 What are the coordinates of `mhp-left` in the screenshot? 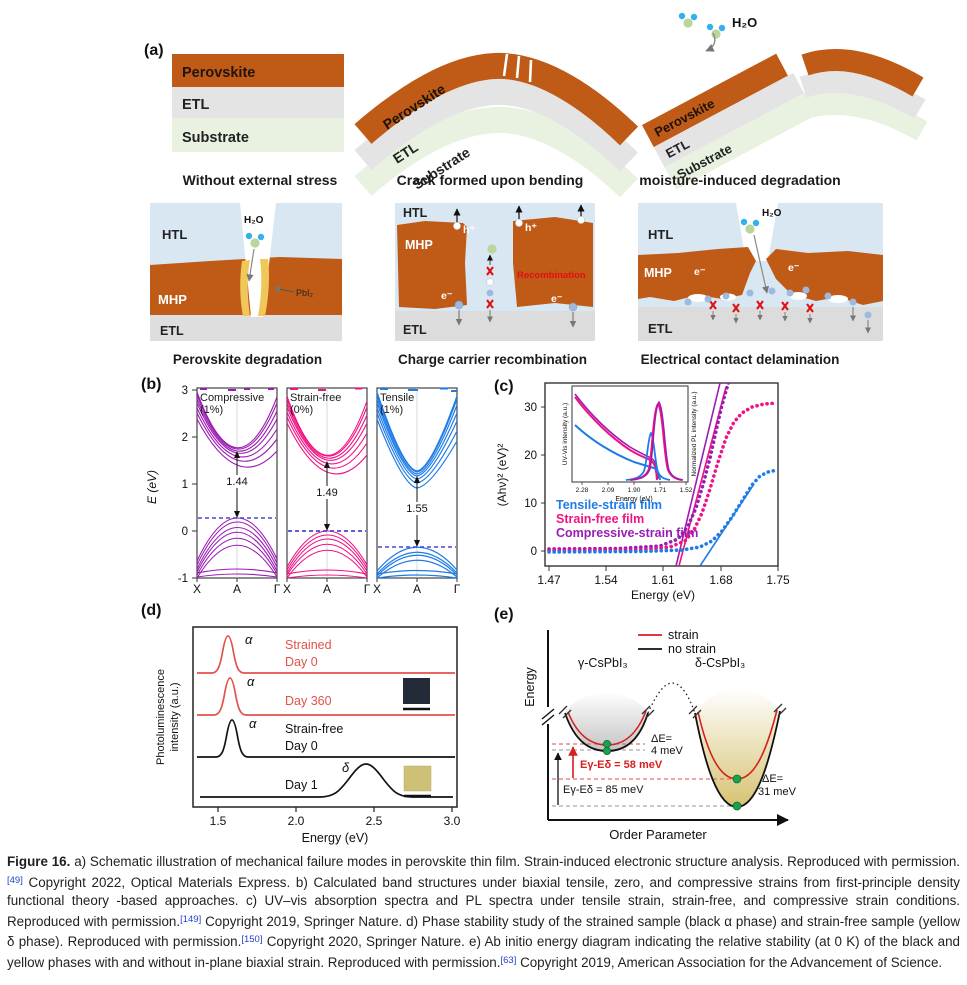 It's located at (697, 274).